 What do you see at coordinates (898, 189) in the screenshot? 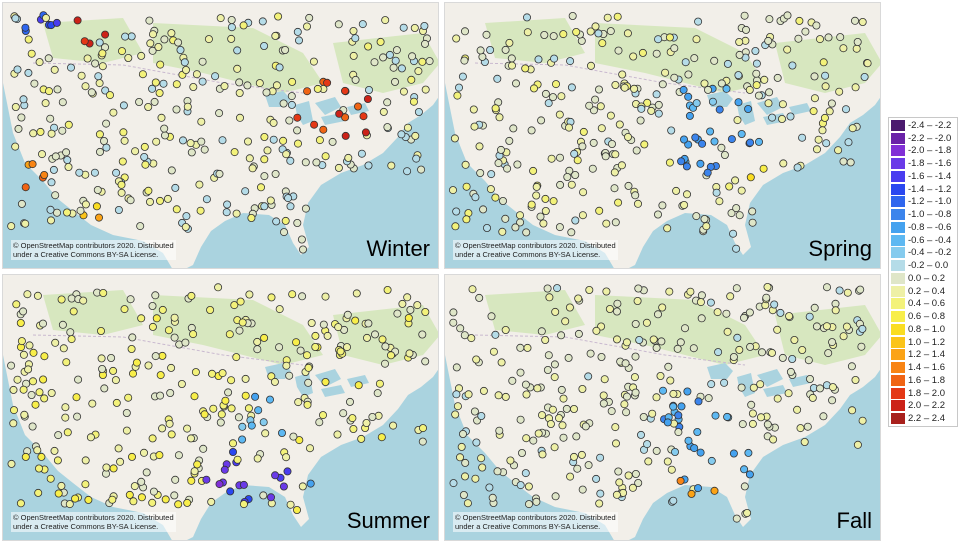
I see `legend-swatch` at bounding box center [898, 189].